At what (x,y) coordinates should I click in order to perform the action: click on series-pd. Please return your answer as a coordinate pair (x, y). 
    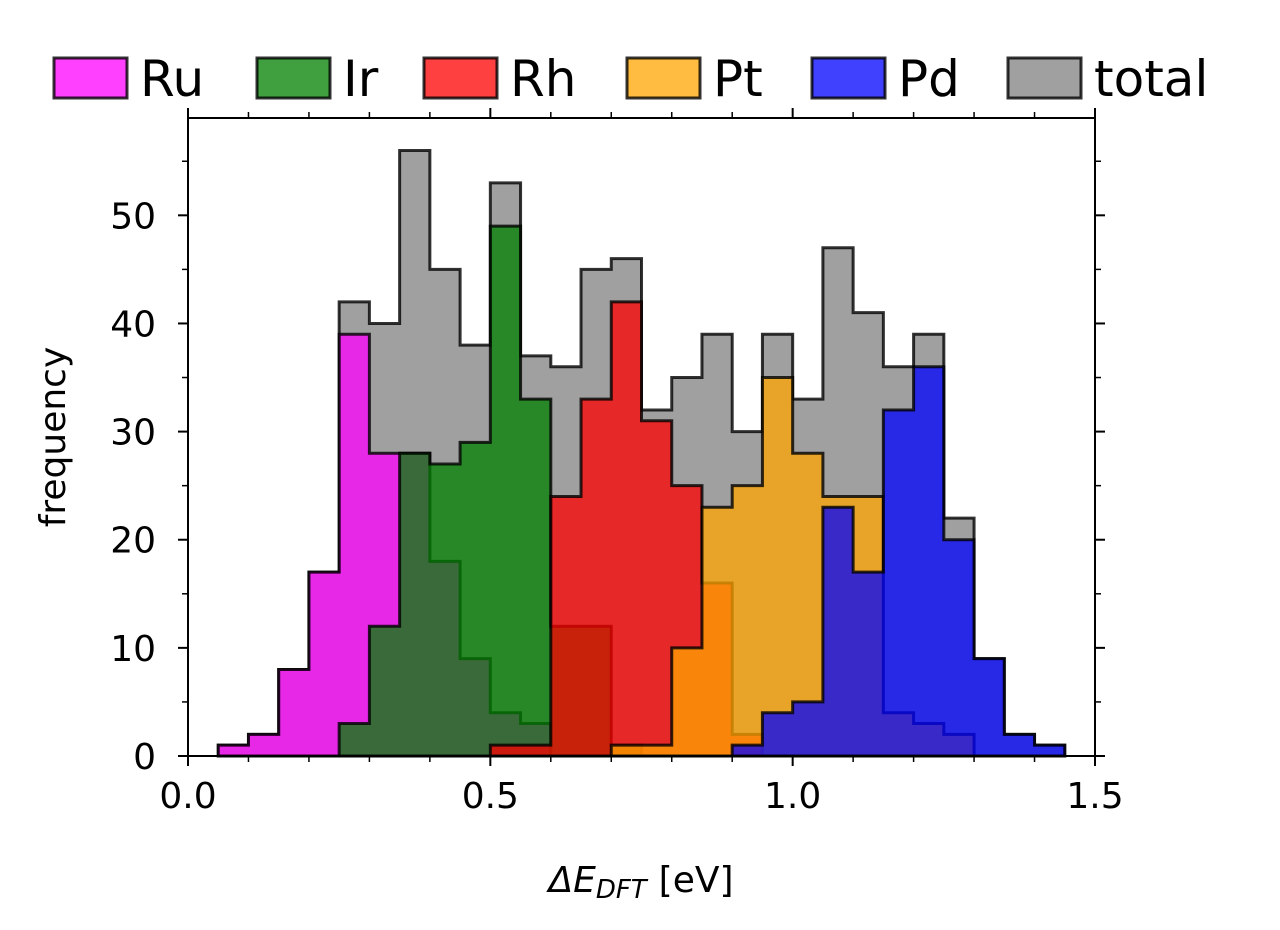
    Looking at the image, I should click on (898, 561).